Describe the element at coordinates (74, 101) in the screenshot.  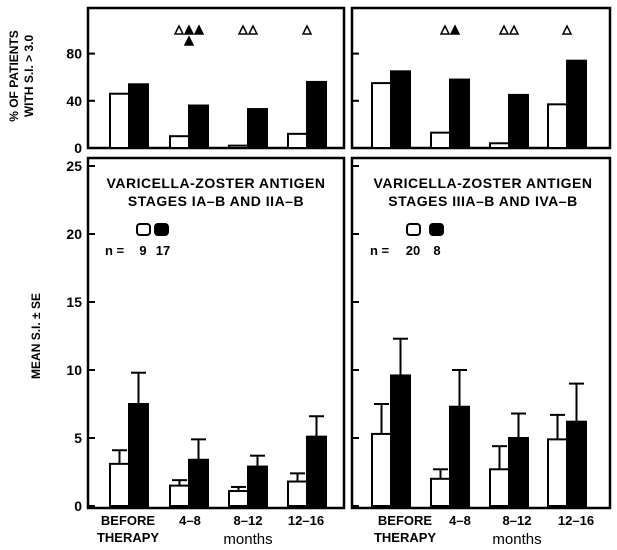
I see `top-ytick-label-40: 40` at that location.